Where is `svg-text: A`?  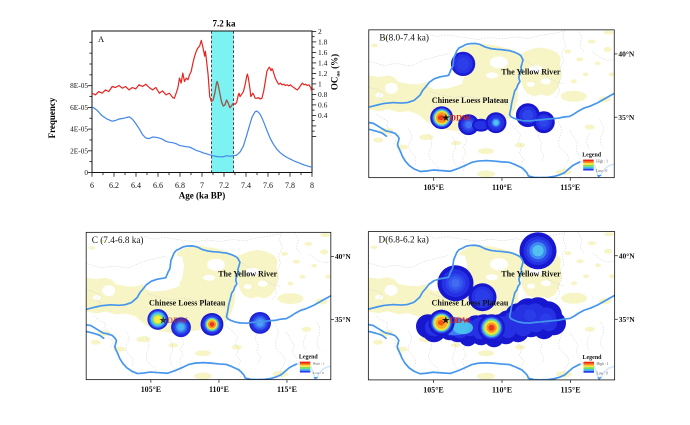
svg-text: A is located at coordinates (101, 39).